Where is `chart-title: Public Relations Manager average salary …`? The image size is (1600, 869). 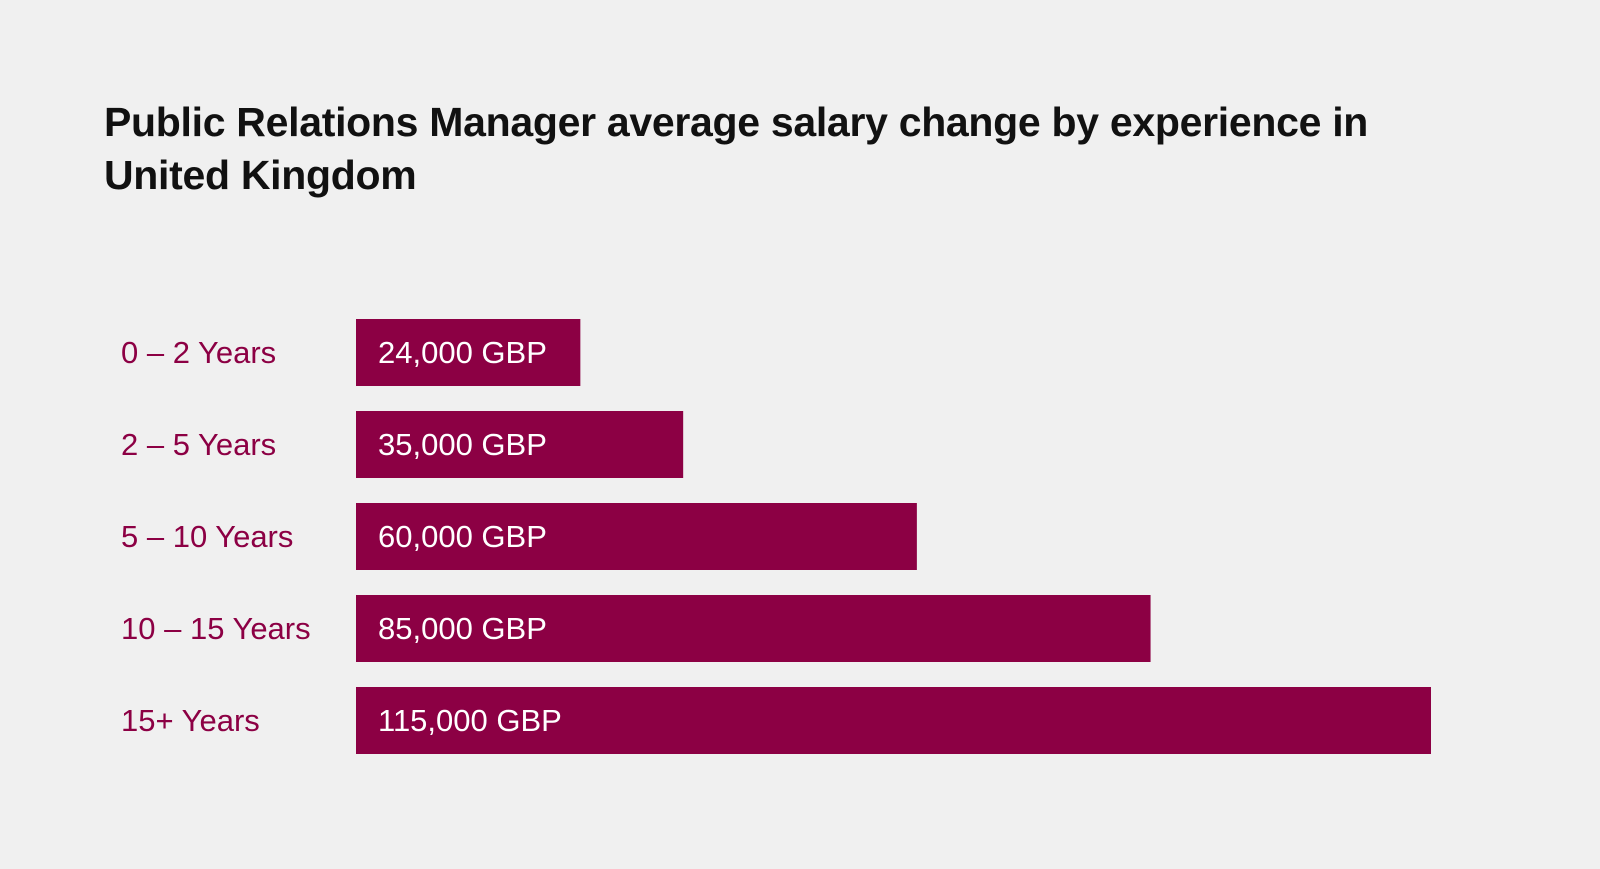 chart-title: Public Relations Manager average salary … is located at coordinates (736, 148).